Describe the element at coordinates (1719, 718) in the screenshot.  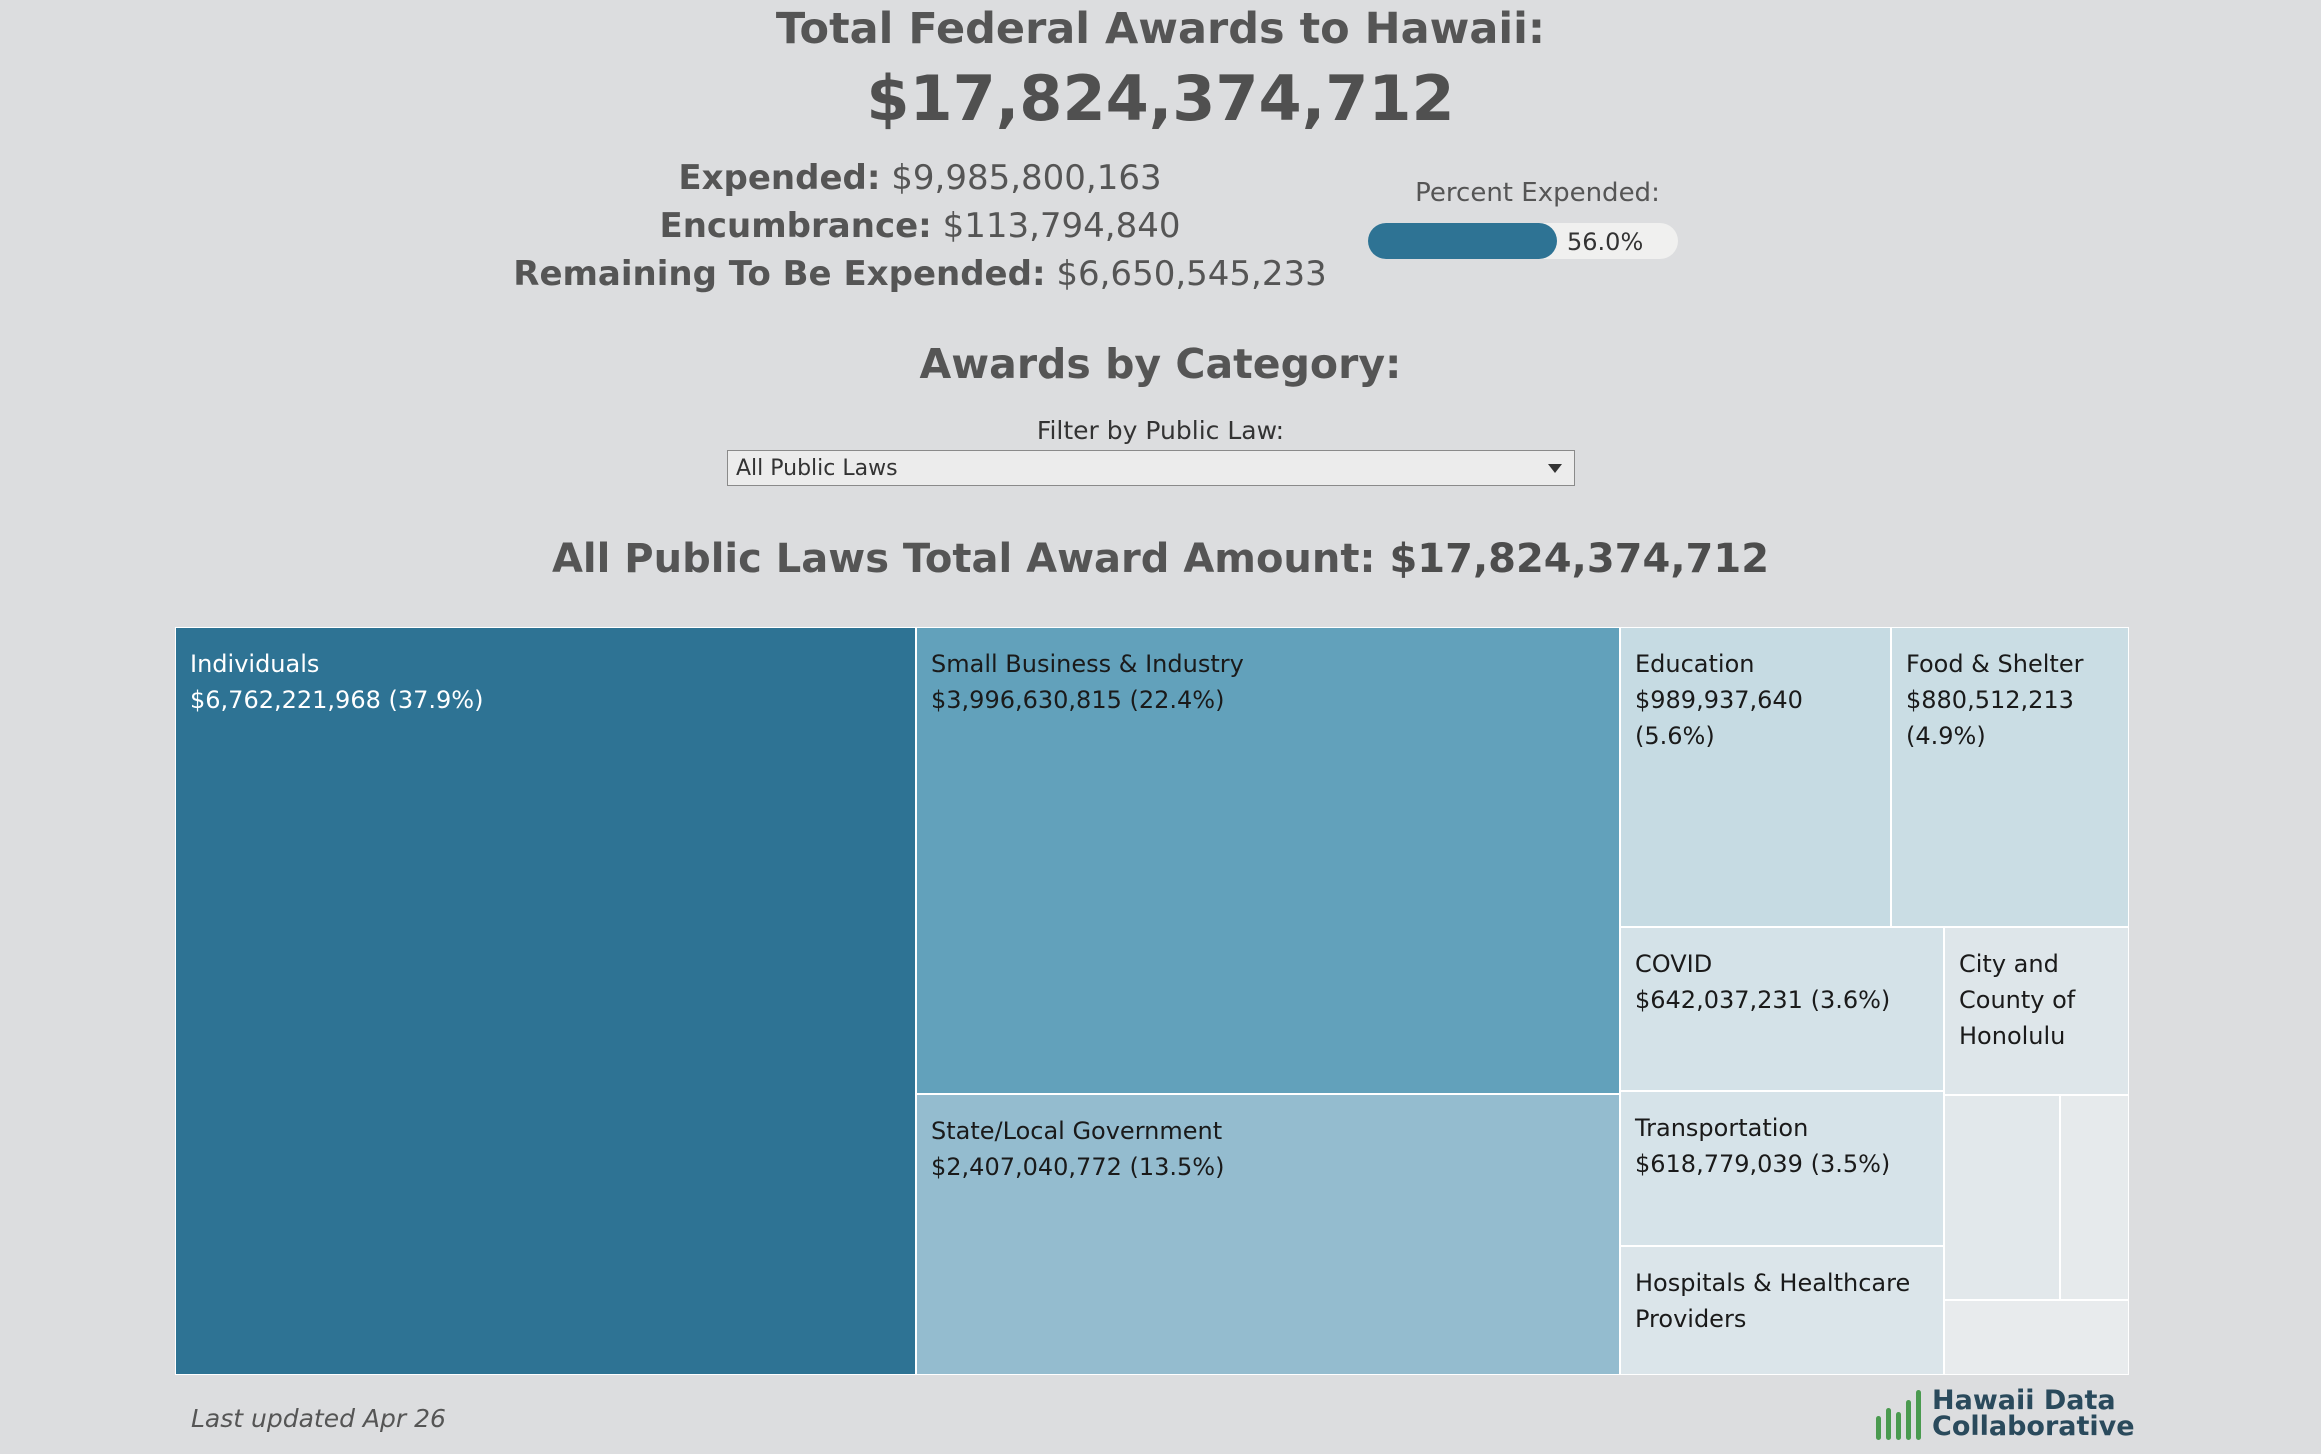
I see `treemap-tile-amount: $989,937,640 (5.6%)` at that location.